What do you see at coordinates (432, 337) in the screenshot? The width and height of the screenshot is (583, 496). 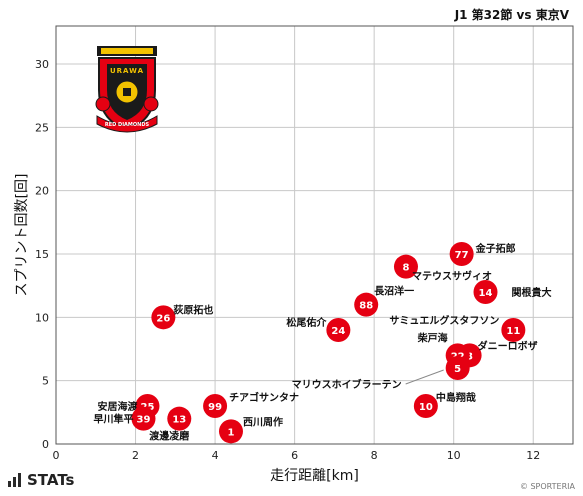 I see `point-label: 柴戸海` at bounding box center [432, 337].